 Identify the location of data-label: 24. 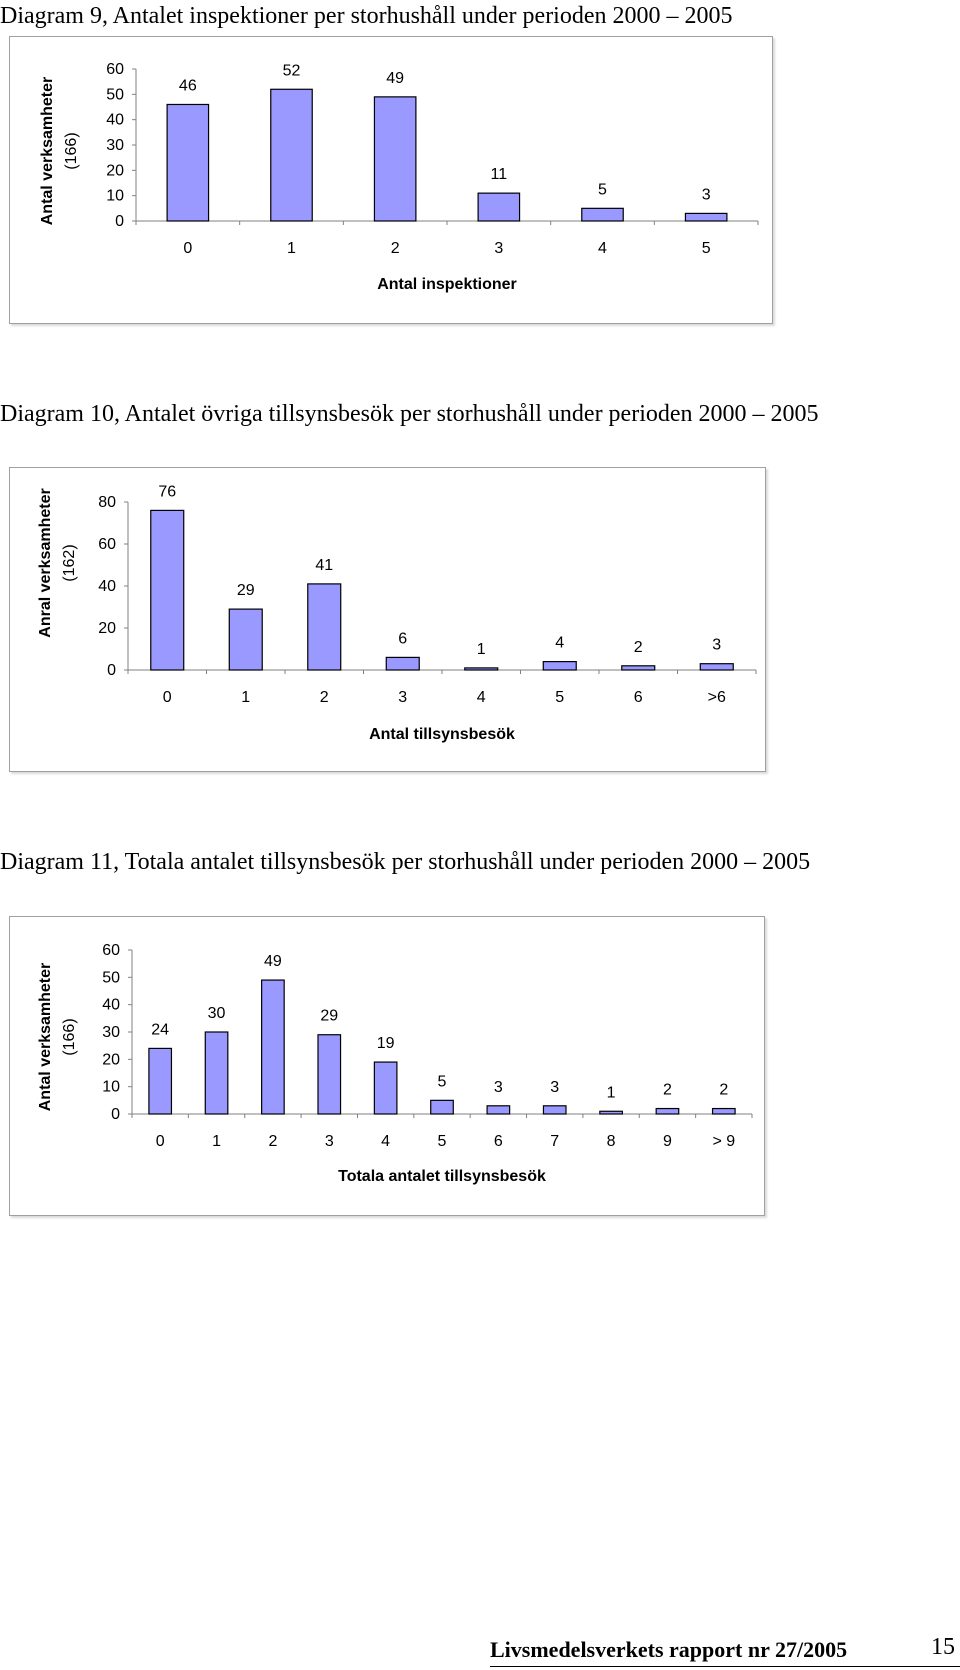
(160, 1029).